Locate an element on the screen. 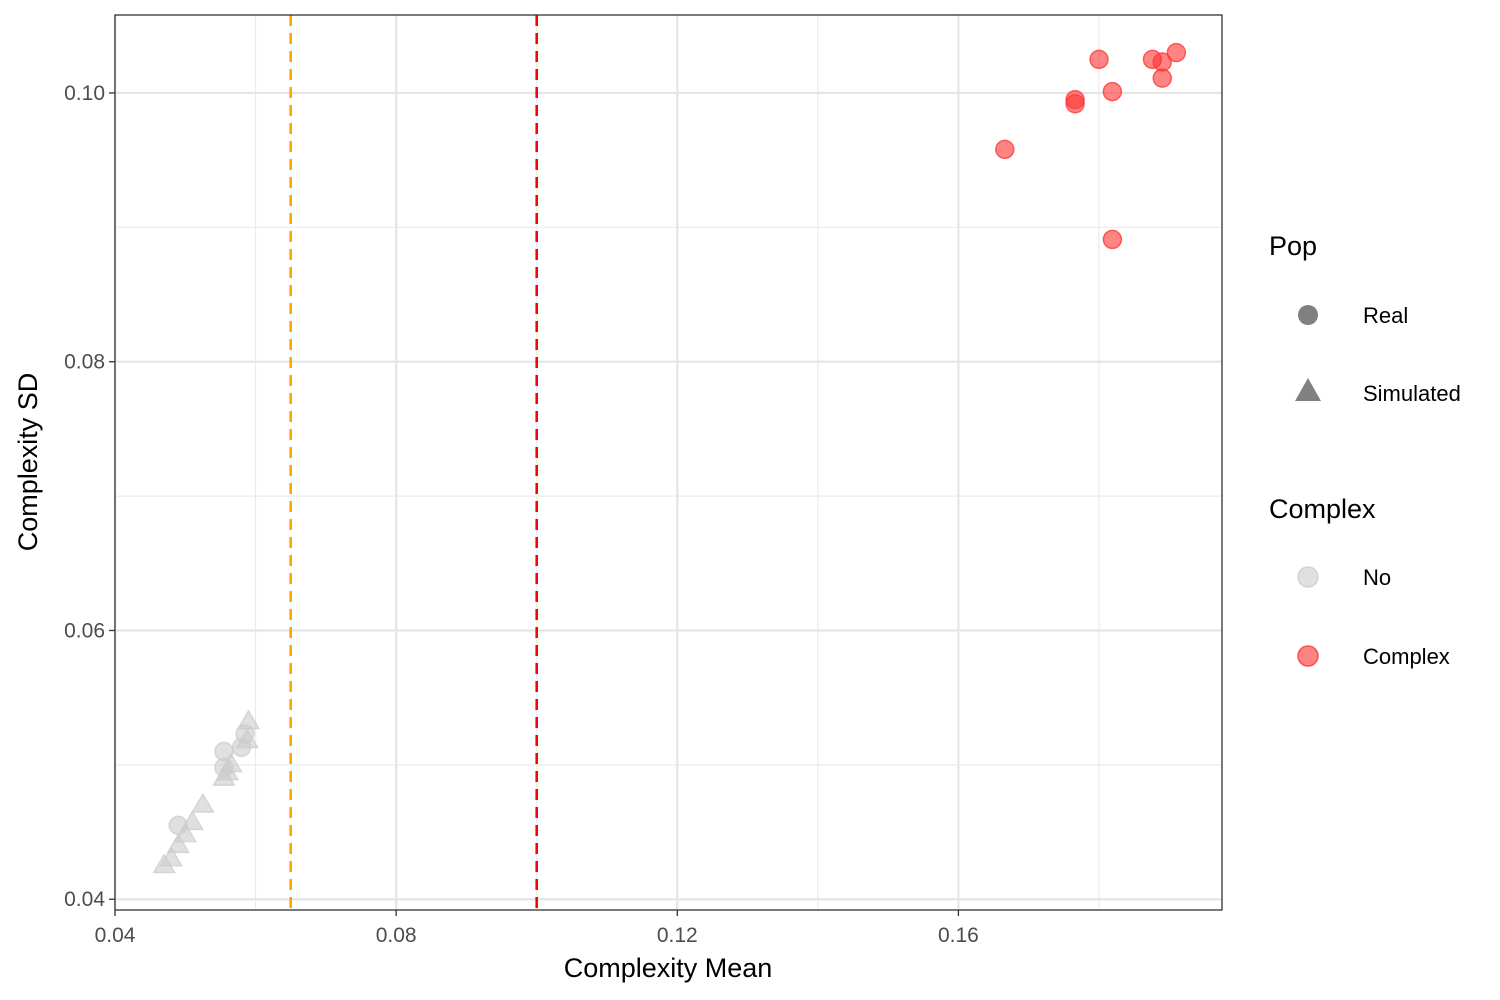 The height and width of the screenshot is (1000, 1500). x-tick-label: 0.12 is located at coordinates (677, 935).